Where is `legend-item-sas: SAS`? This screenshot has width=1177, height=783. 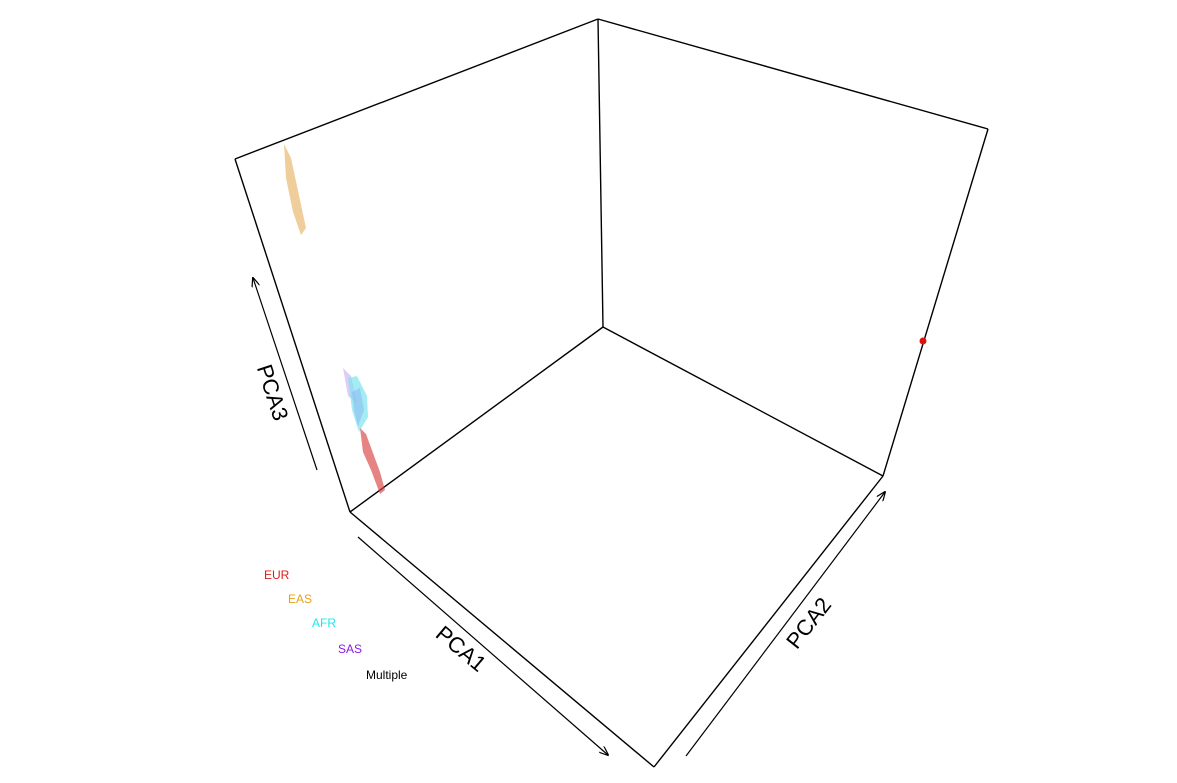
legend-item-sas: SAS is located at coordinates (350, 649).